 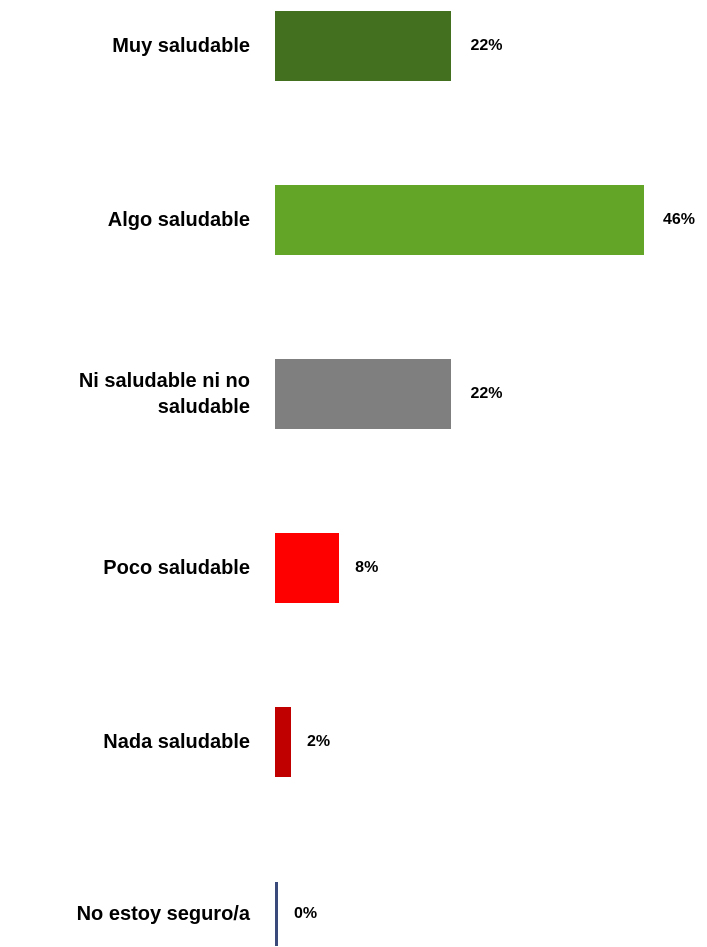 What do you see at coordinates (176, 568) in the screenshot?
I see `category-label-line: Poco saludable` at bounding box center [176, 568].